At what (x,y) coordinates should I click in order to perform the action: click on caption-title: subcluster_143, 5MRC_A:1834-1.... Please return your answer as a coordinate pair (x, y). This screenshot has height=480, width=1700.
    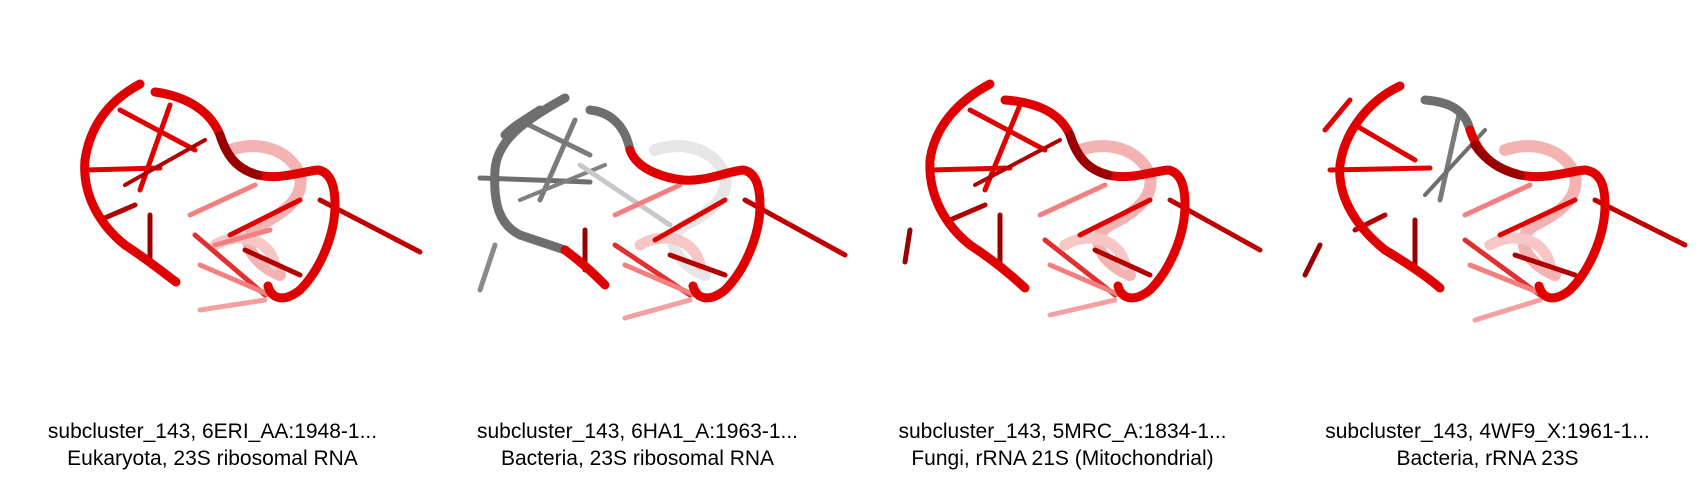
    Looking at the image, I should click on (1062, 431).